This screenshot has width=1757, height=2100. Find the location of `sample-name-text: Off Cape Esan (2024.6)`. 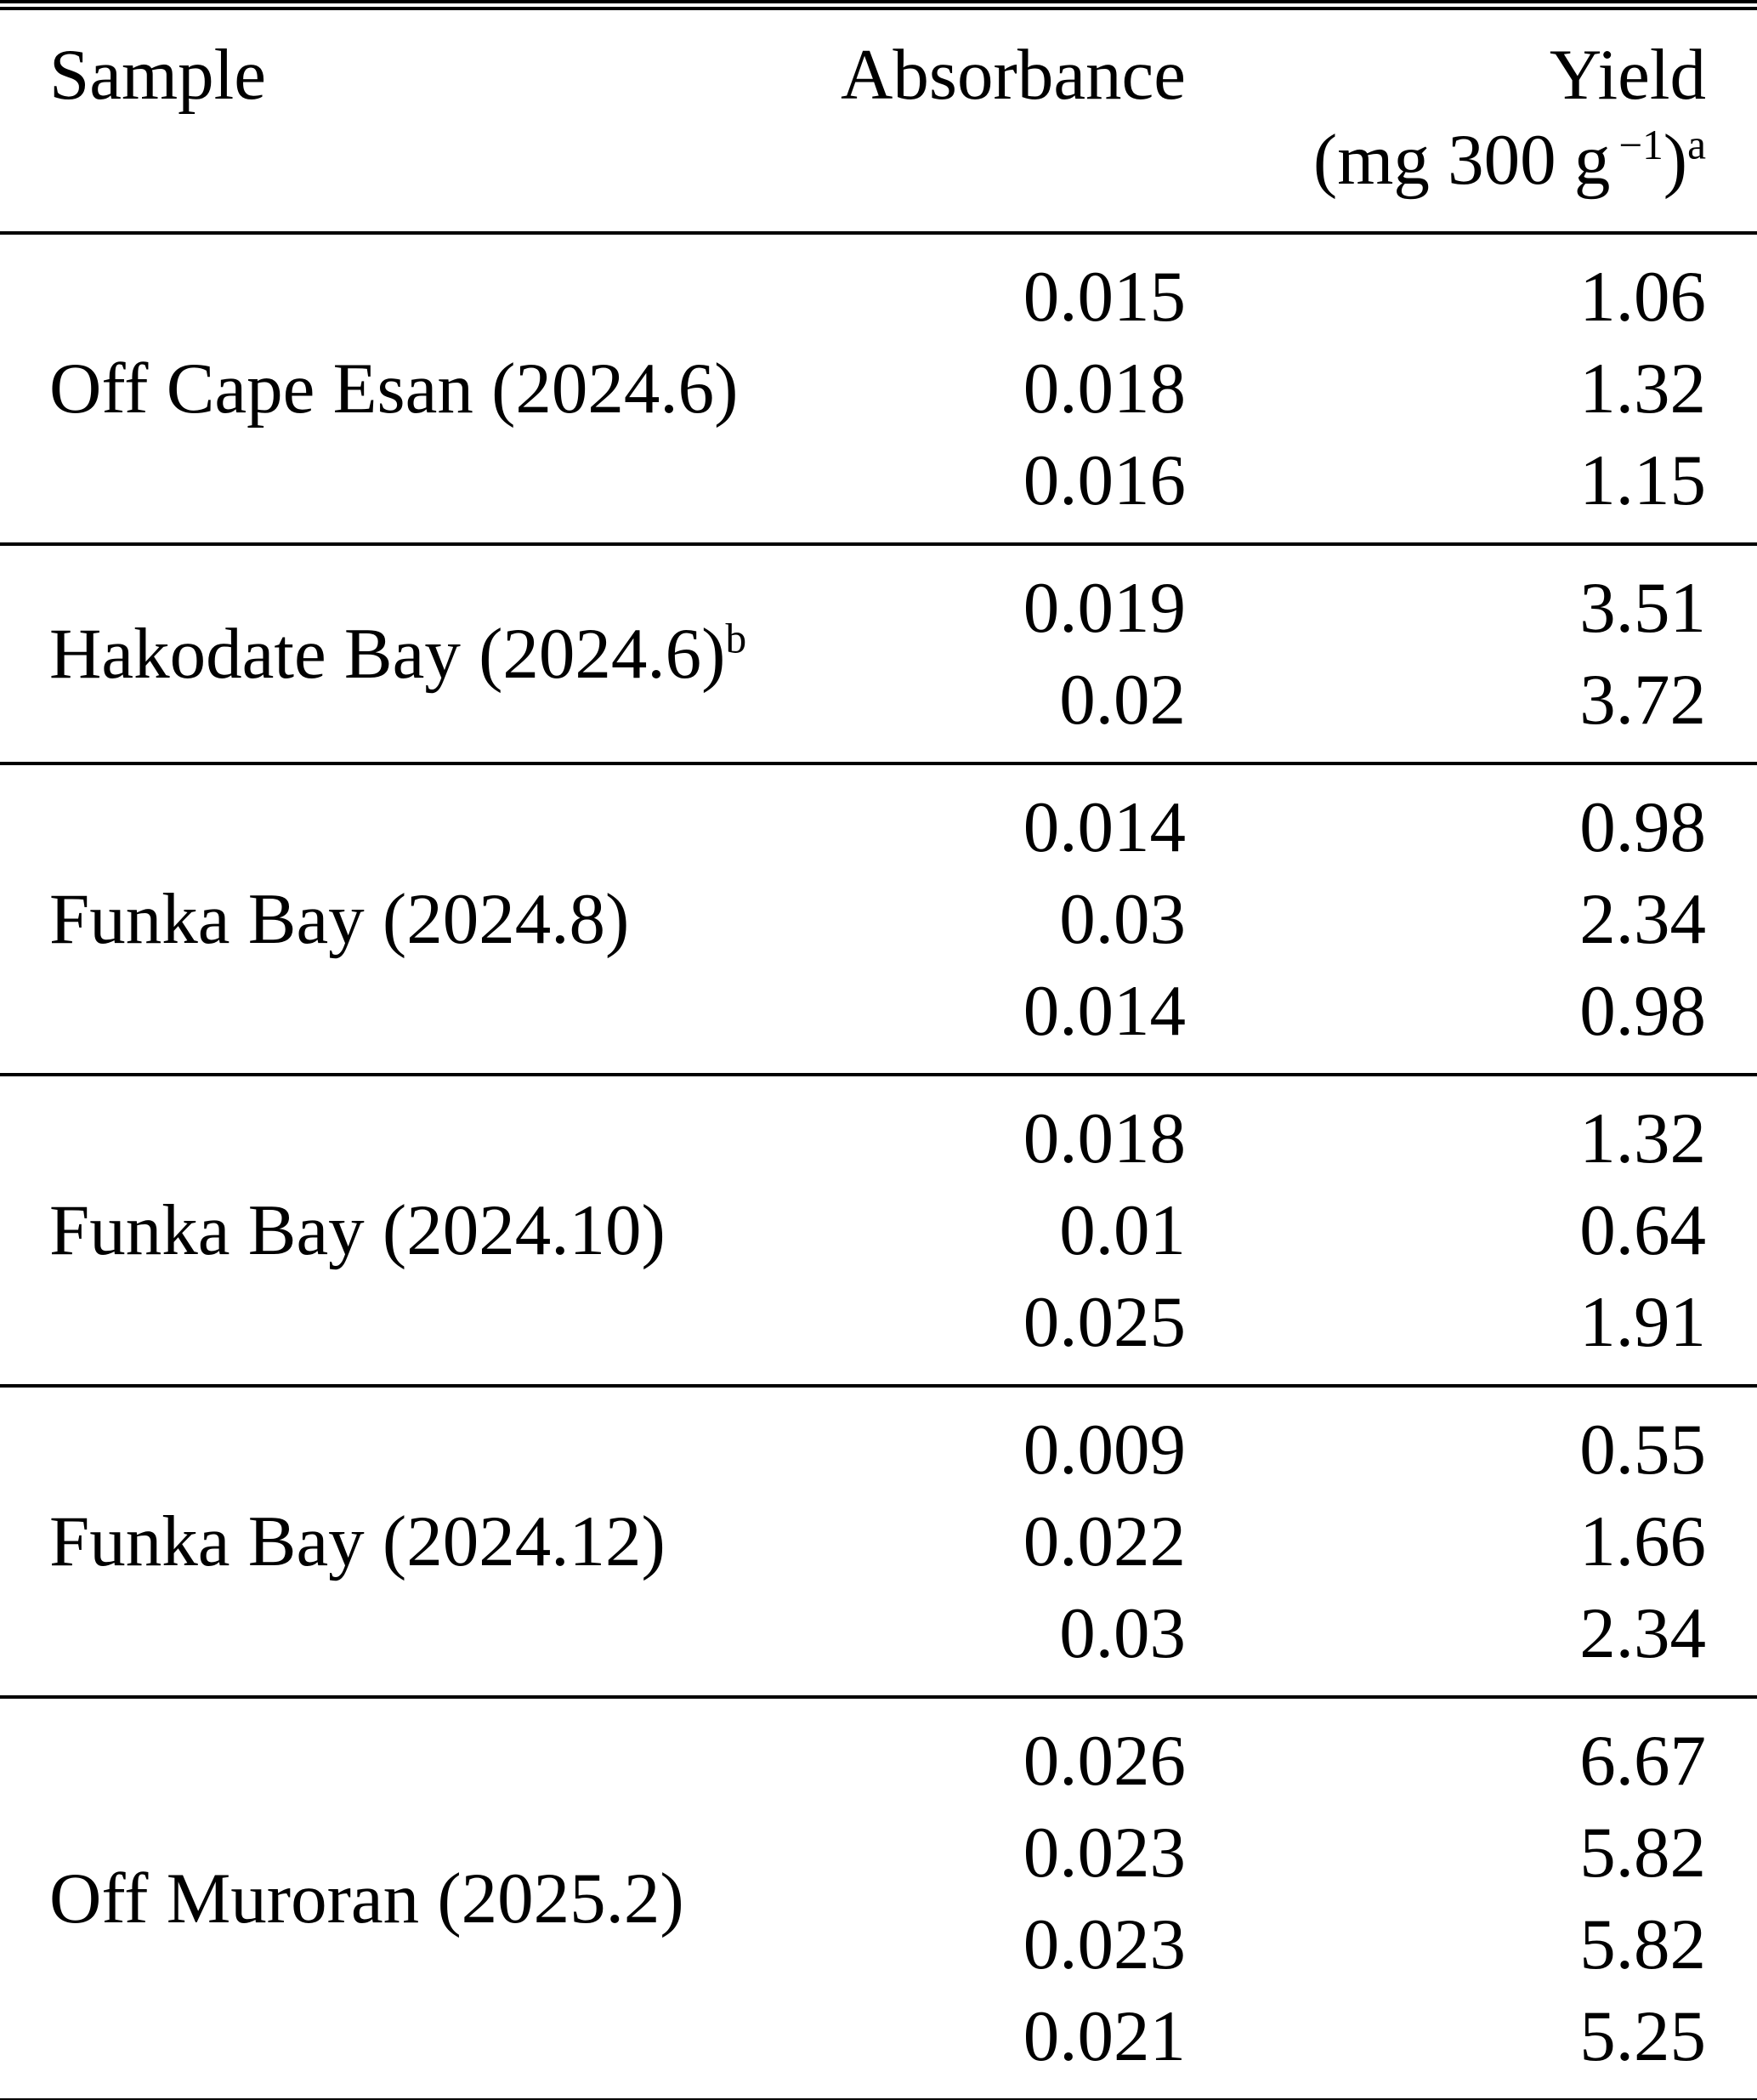

sample-name-text: Off Cape Esan (2024.6) is located at coordinates (394, 389).